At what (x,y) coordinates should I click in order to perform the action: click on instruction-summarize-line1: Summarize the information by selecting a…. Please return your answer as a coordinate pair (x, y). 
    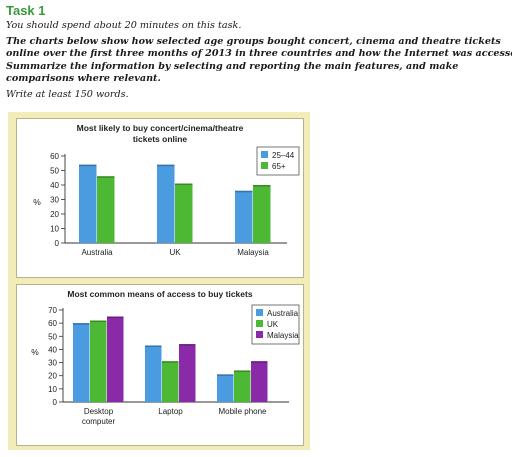
    Looking at the image, I should click on (232, 66).